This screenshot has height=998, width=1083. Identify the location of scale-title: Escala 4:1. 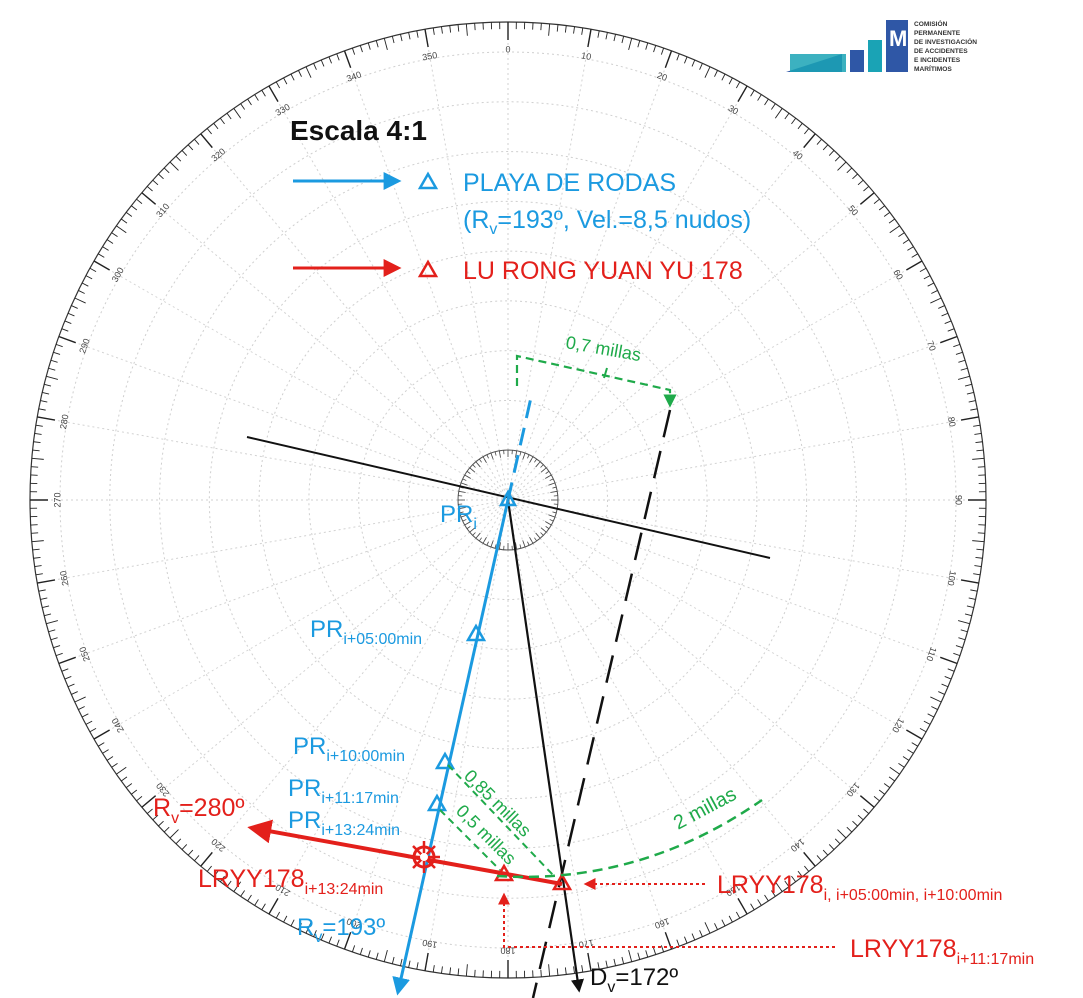
(358, 130).